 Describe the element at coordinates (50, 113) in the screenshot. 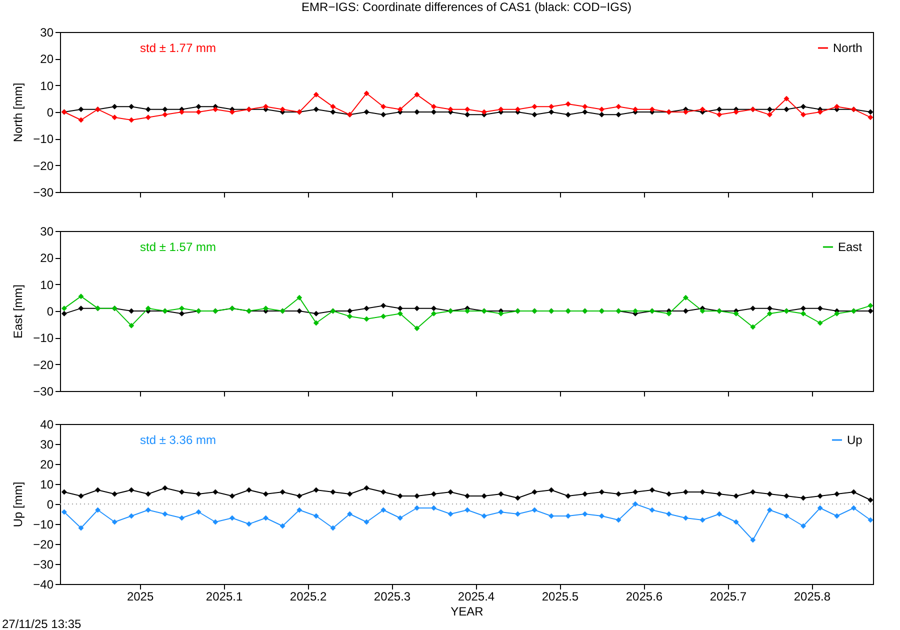

I see `y-tick-label: 0` at that location.